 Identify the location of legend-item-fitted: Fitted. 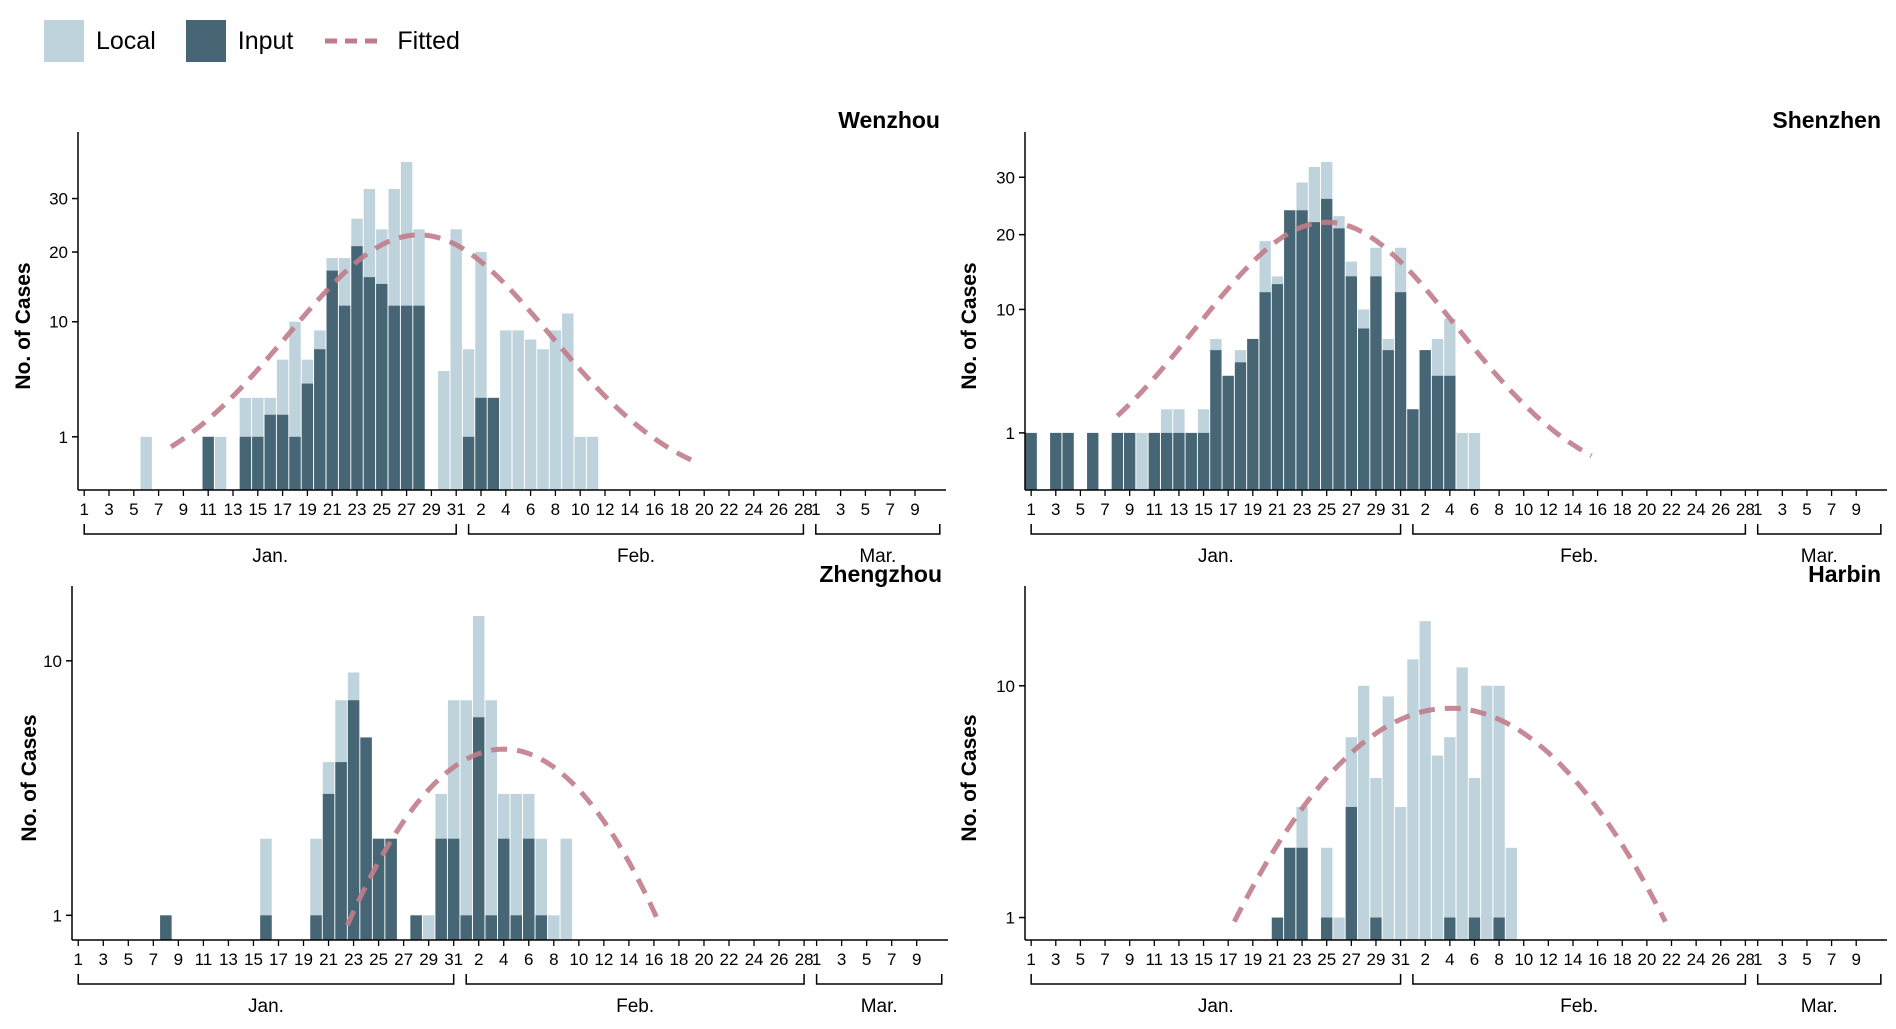
(391, 41).